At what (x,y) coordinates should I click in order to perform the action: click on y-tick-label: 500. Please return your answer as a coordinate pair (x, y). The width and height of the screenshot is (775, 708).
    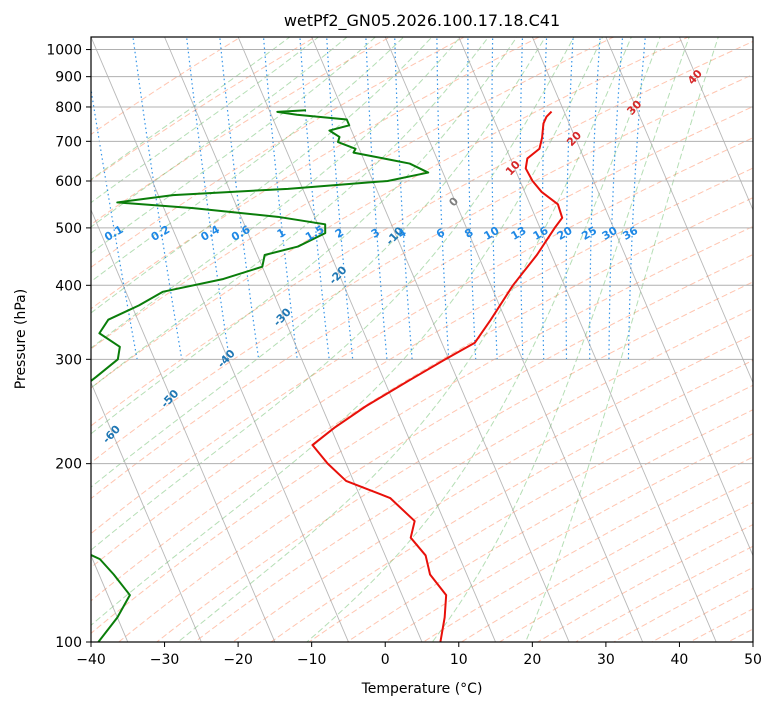
    Looking at the image, I should click on (68, 229).